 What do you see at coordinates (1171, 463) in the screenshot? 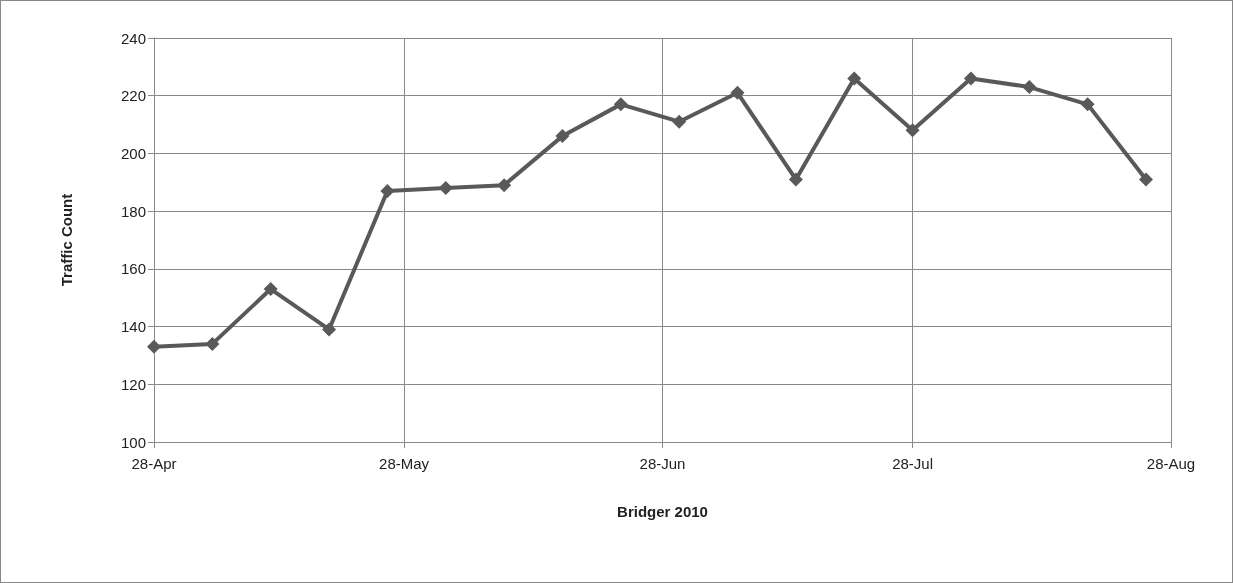
I see `x-tick-label: 28-Aug` at bounding box center [1171, 463].